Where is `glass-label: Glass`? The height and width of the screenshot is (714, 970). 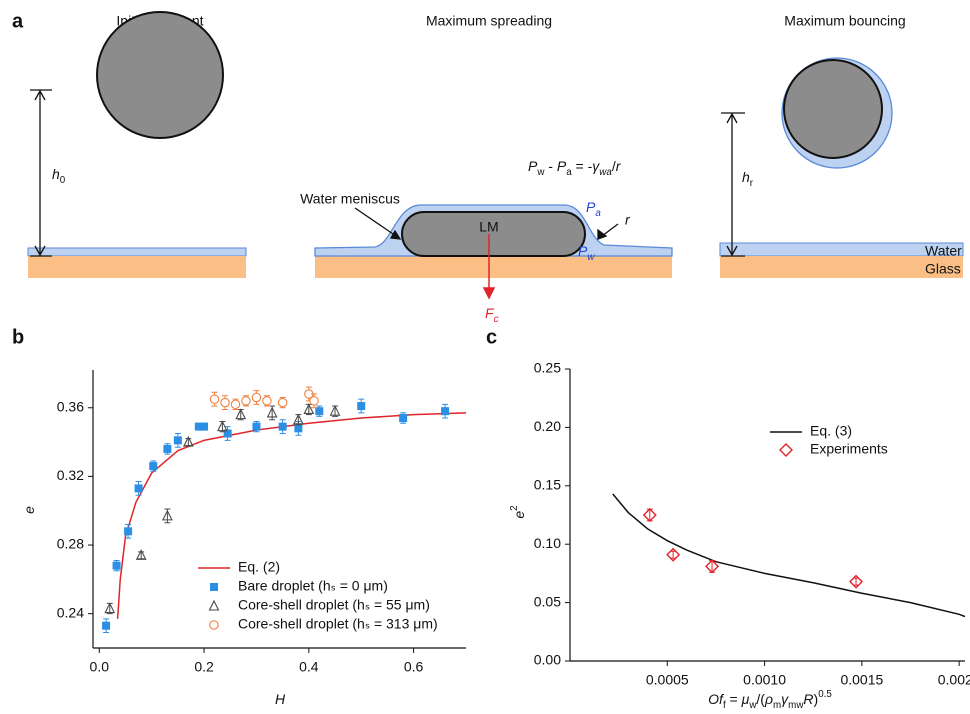
glass-label: Glass is located at coordinates (943, 269).